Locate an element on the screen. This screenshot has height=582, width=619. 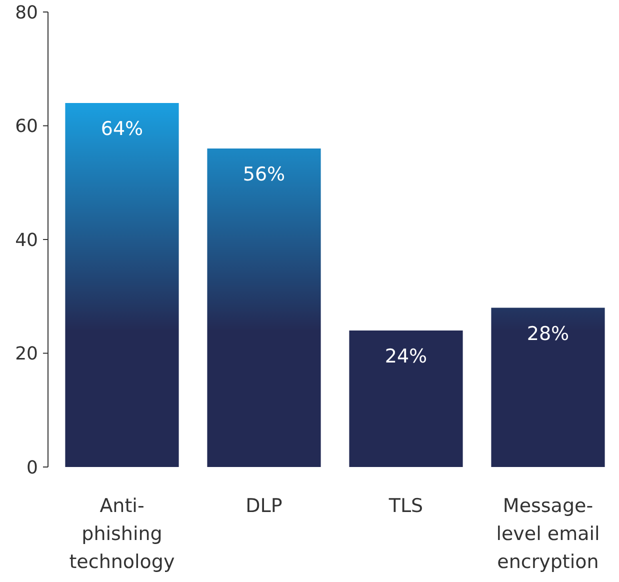
y-tick-label: 80 is located at coordinates (26, 13).